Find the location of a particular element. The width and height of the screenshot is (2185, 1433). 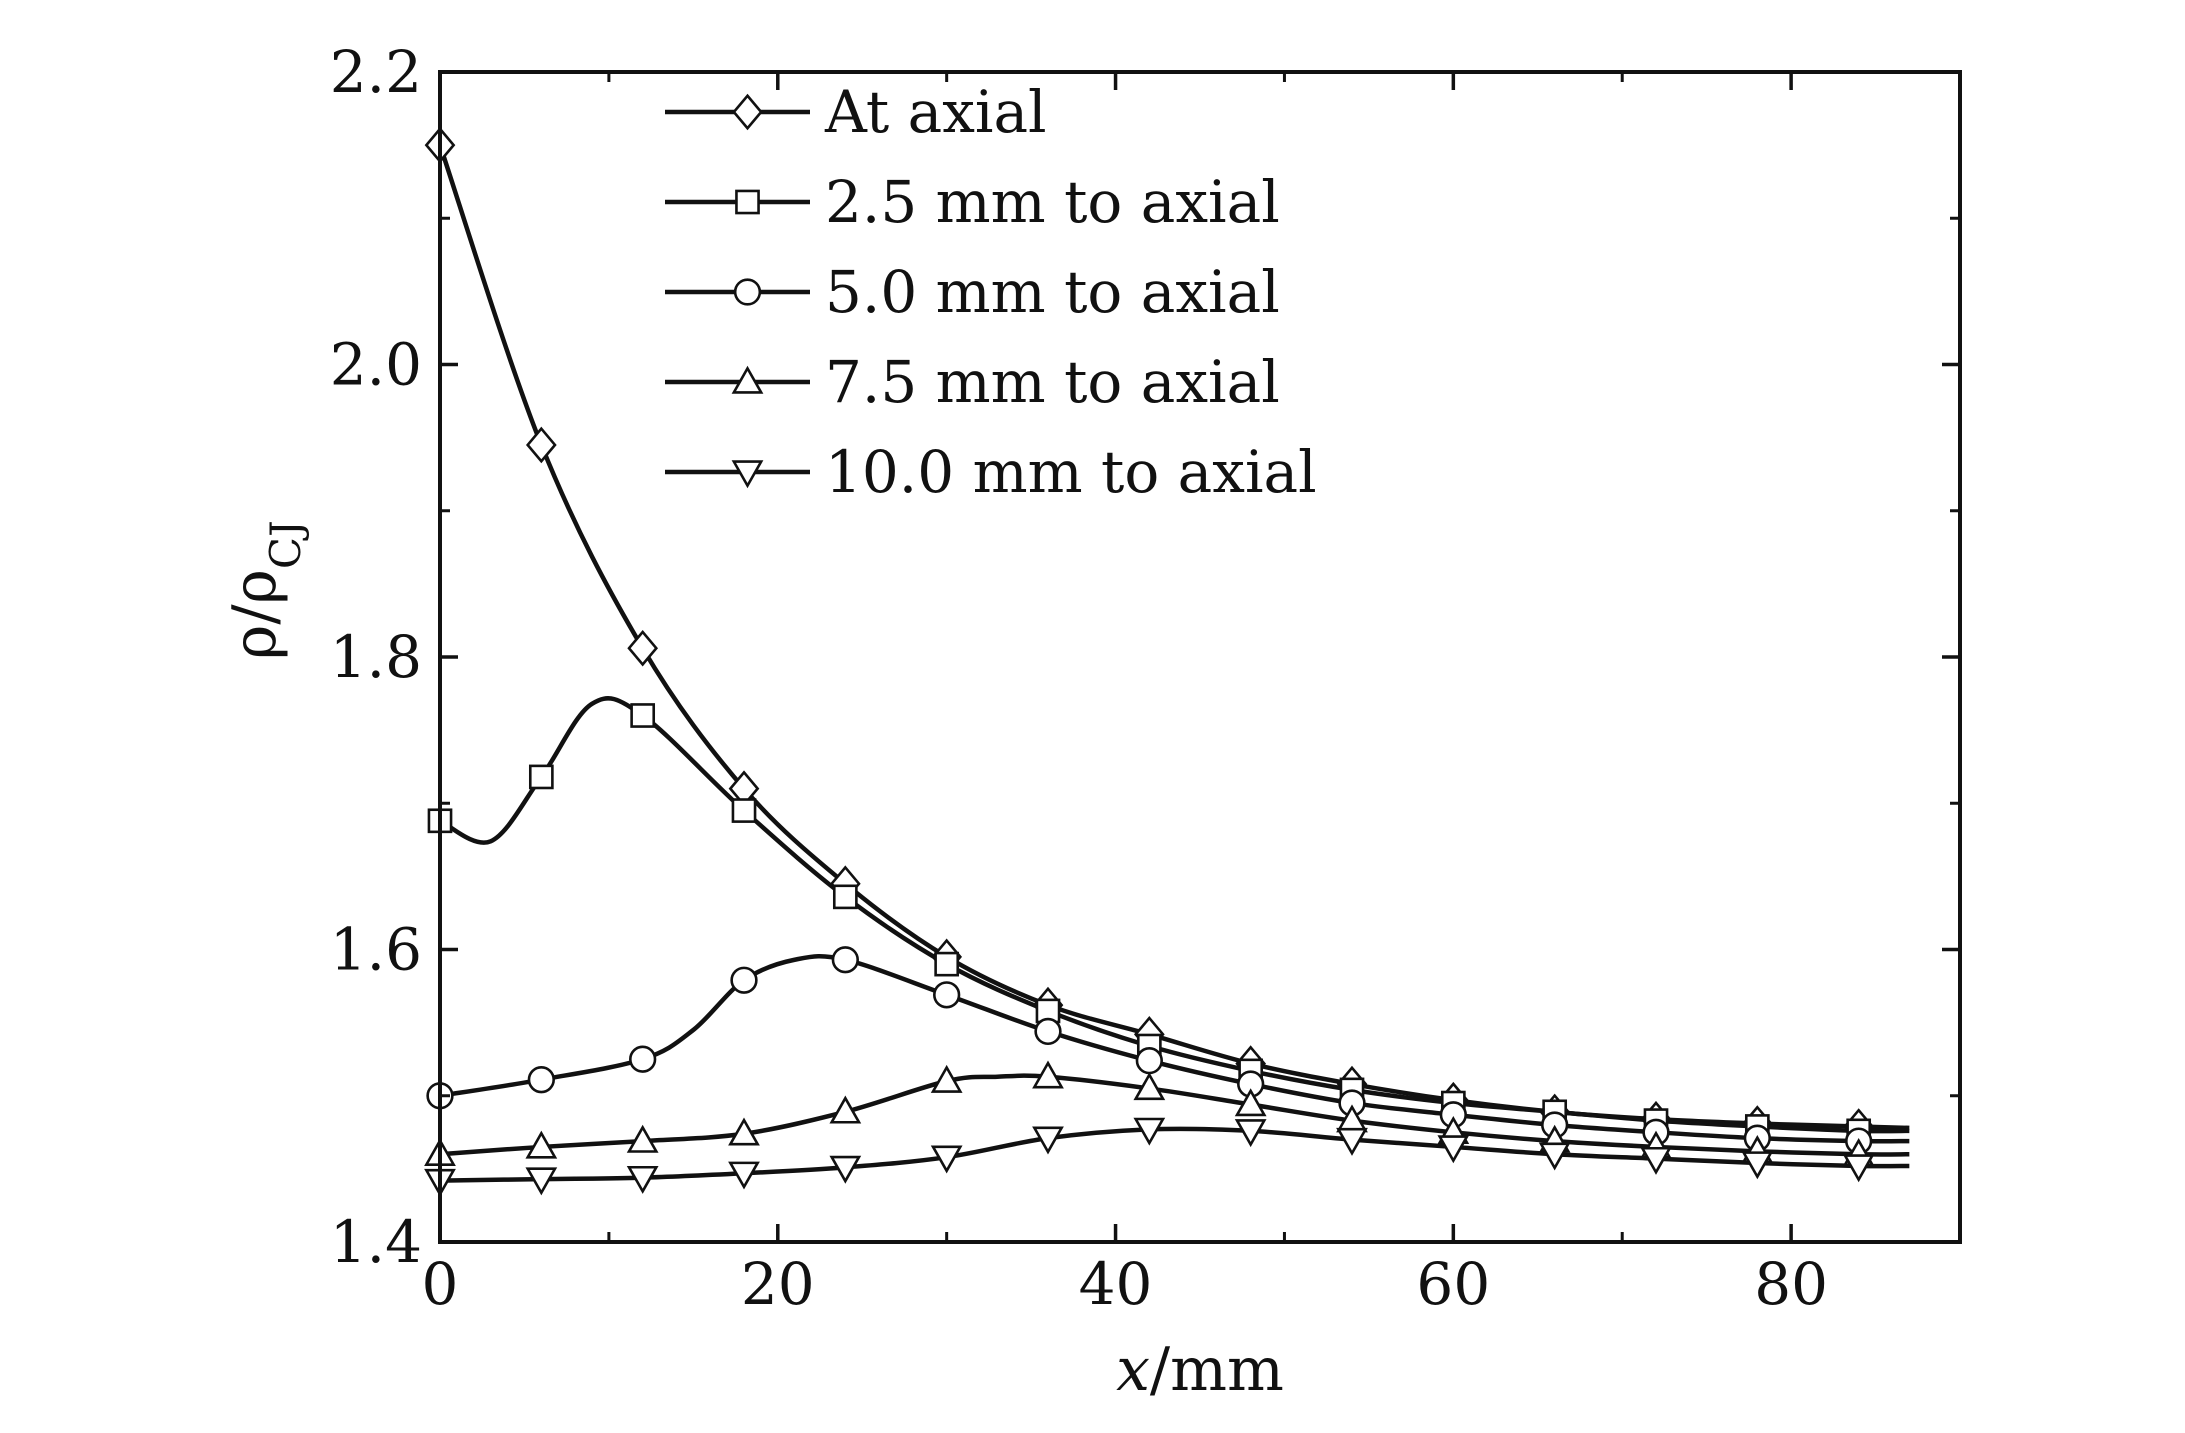

legend-item: 5.0 mm to axial is located at coordinates (972, 292).